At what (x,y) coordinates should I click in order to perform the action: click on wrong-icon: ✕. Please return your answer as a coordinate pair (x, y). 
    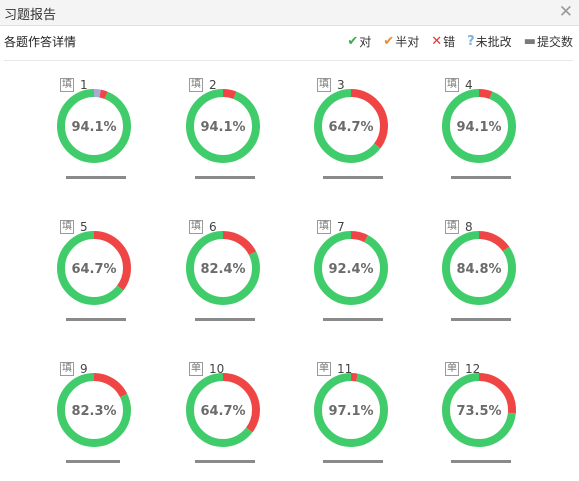
    Looking at the image, I should click on (437, 41).